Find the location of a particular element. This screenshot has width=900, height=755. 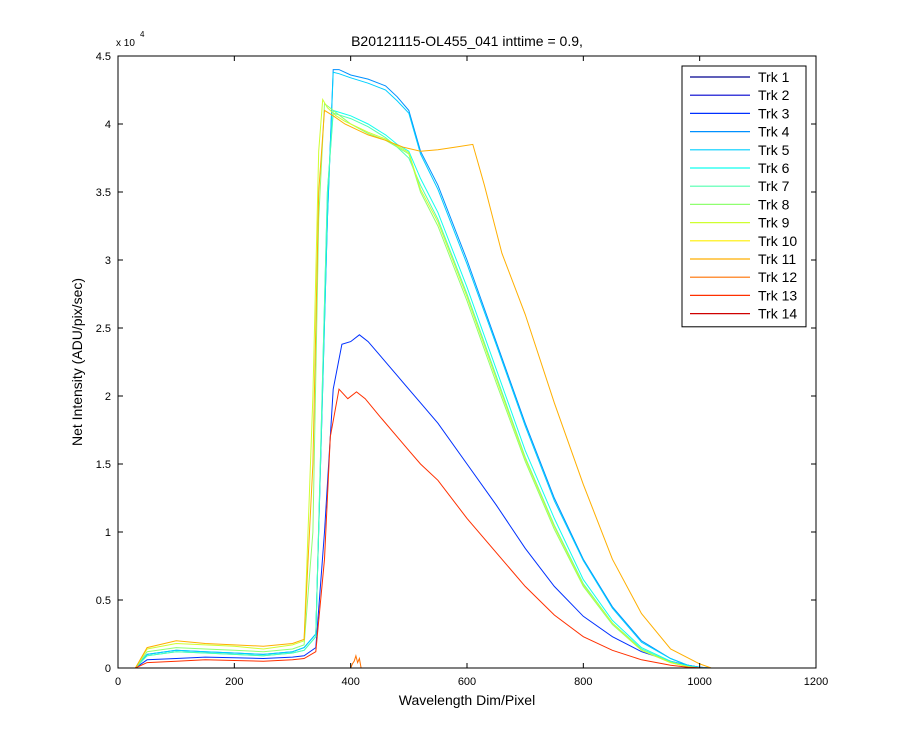

x-tick-label: 800 is located at coordinates (583, 682).